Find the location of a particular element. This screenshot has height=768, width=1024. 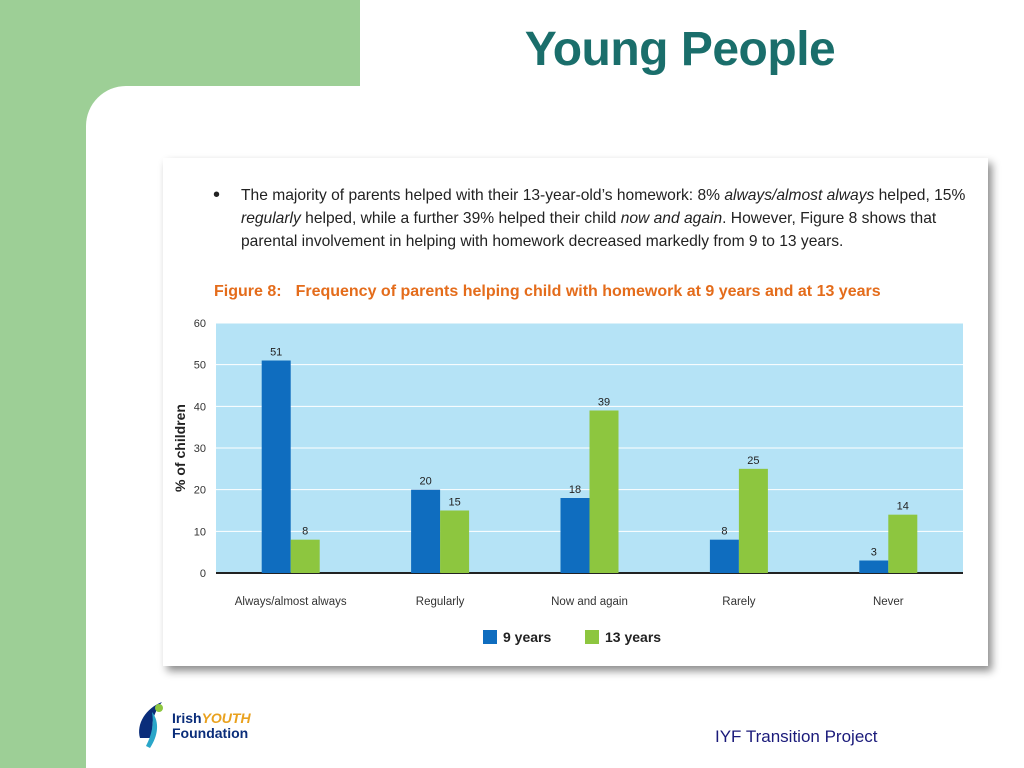

logo-text-line1: IrishYOUTH is located at coordinates (211, 718).